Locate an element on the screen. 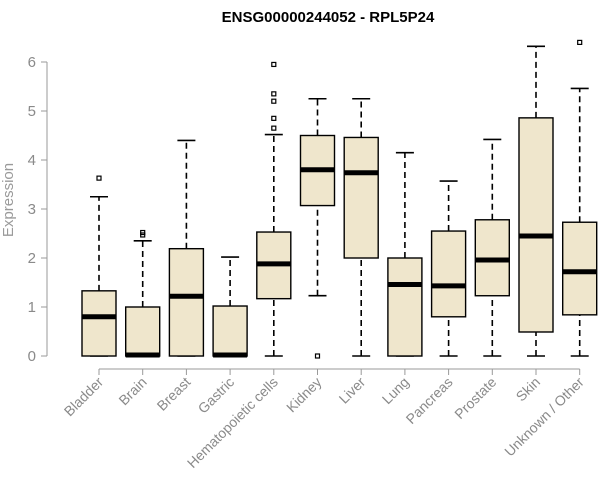 This screenshot has height=500, width=600. y-axis: 0 1 2 3 4 5 6 is located at coordinates (38, 209).